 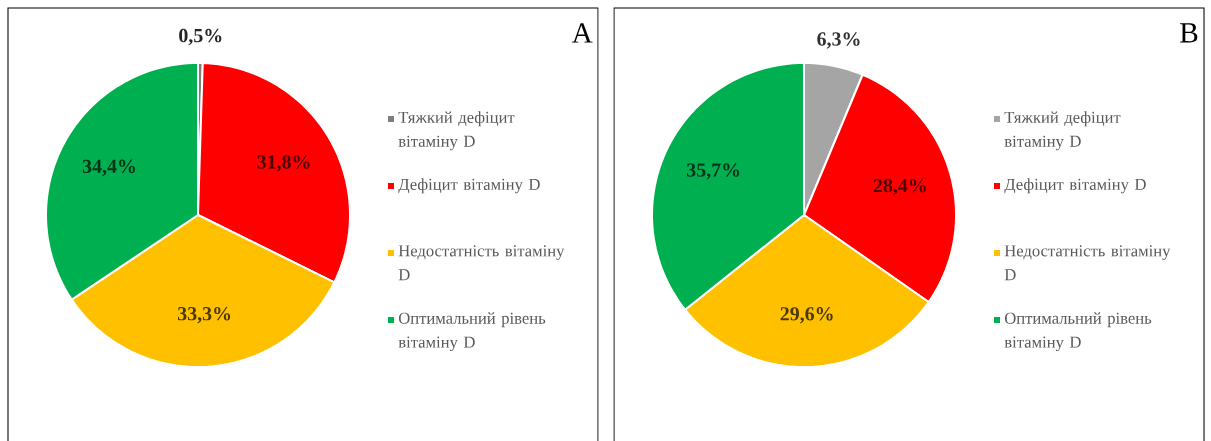 What do you see at coordinates (283, 163) in the screenshot?
I see `data-label: 31,8%` at bounding box center [283, 163].